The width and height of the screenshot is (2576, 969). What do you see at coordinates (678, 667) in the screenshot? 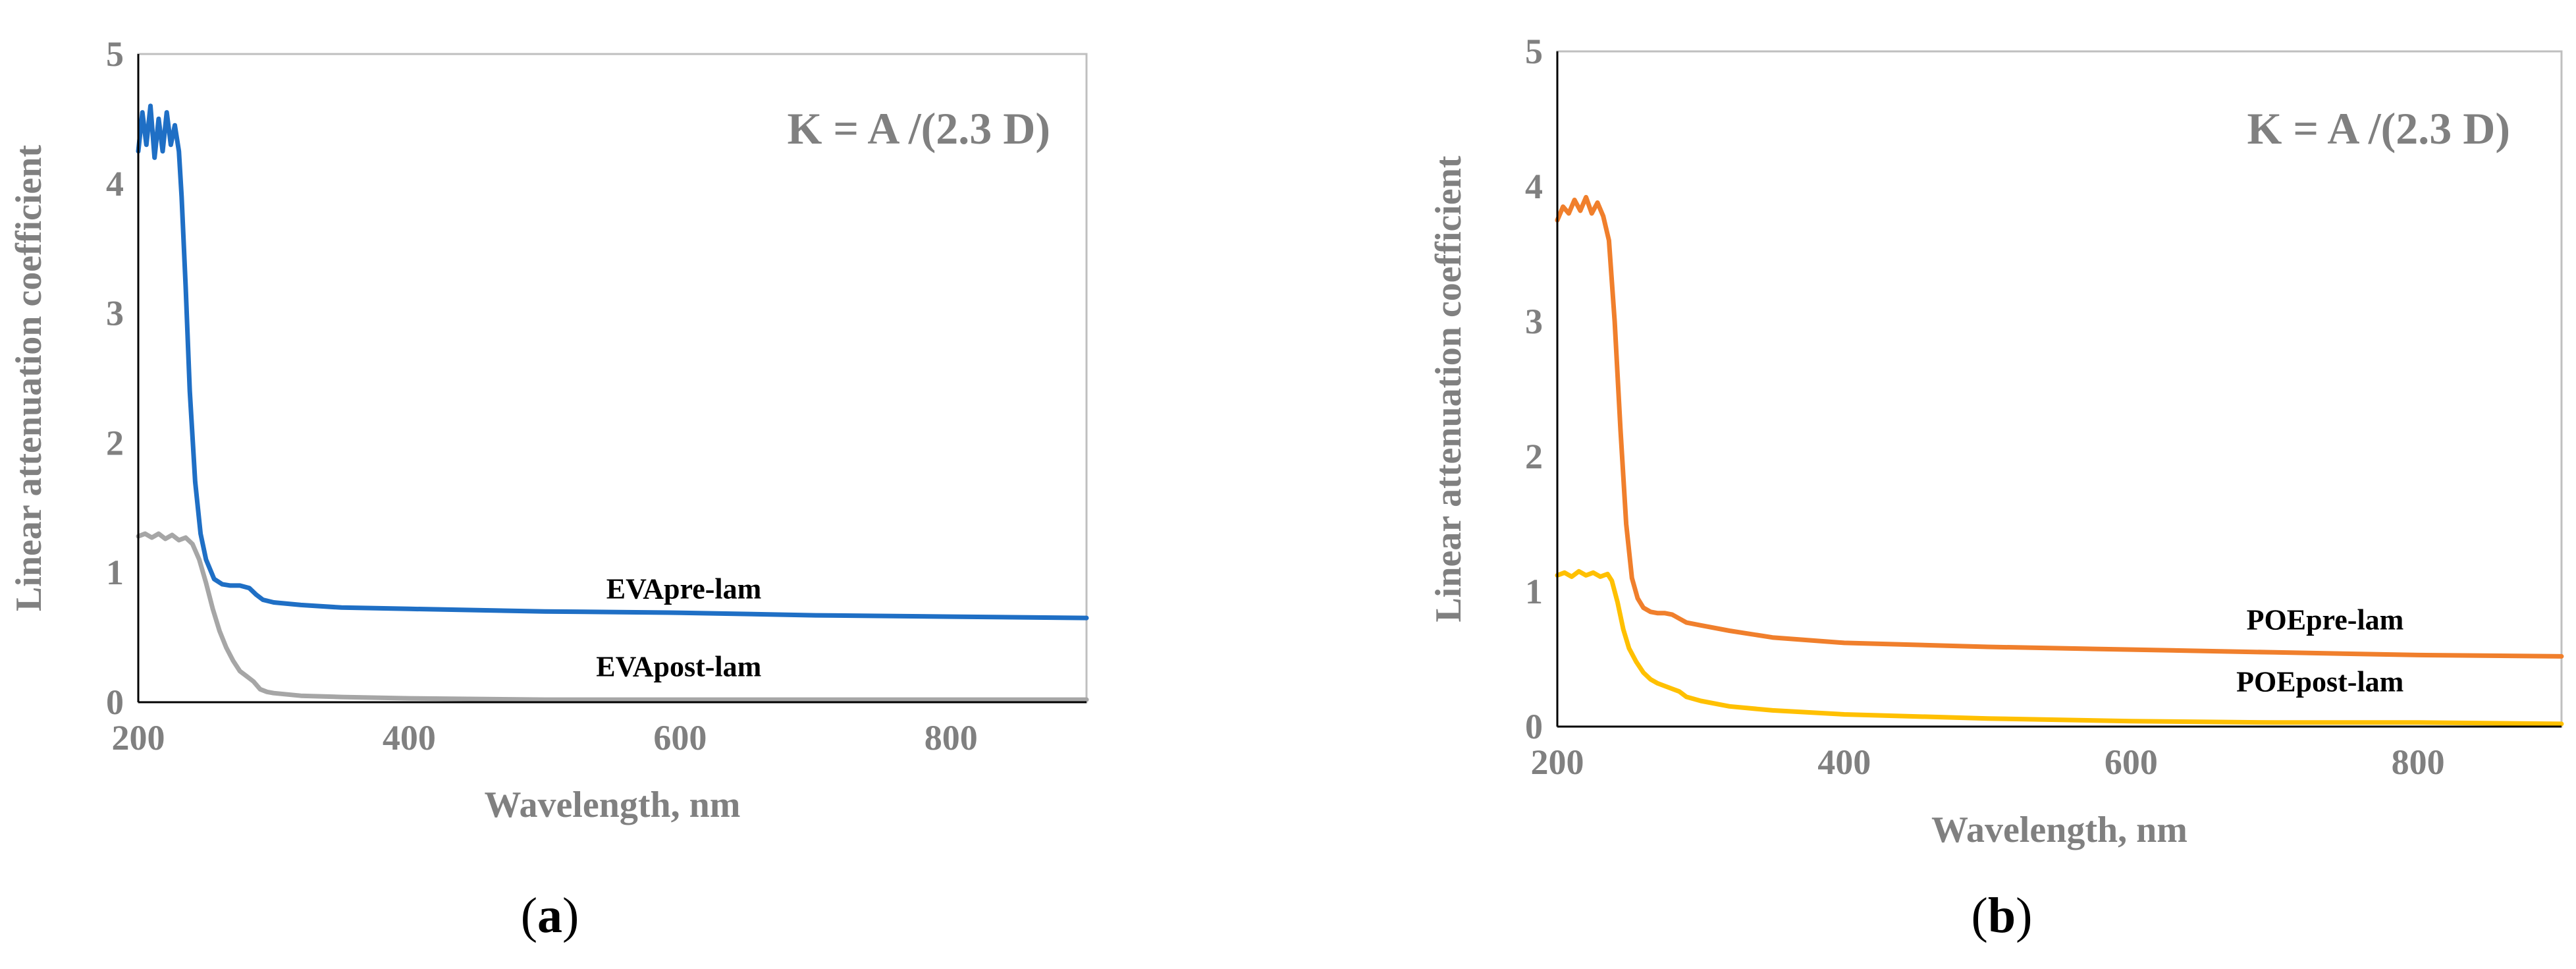
I see `series-label-evapost-lam: EVApost-lam` at bounding box center [678, 667].